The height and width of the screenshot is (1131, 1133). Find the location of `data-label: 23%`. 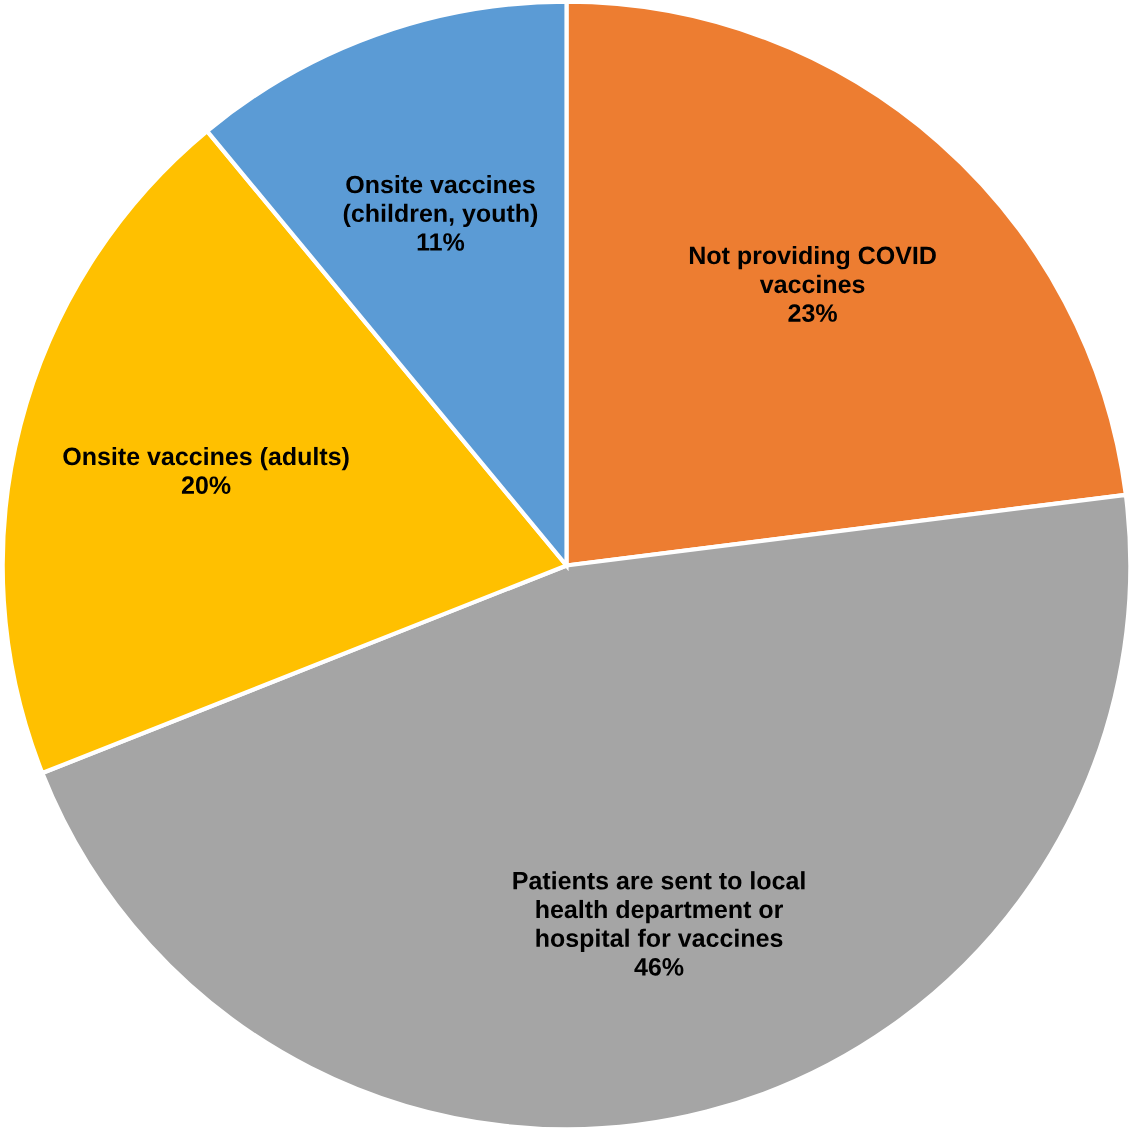

data-label: 23% is located at coordinates (812, 313).